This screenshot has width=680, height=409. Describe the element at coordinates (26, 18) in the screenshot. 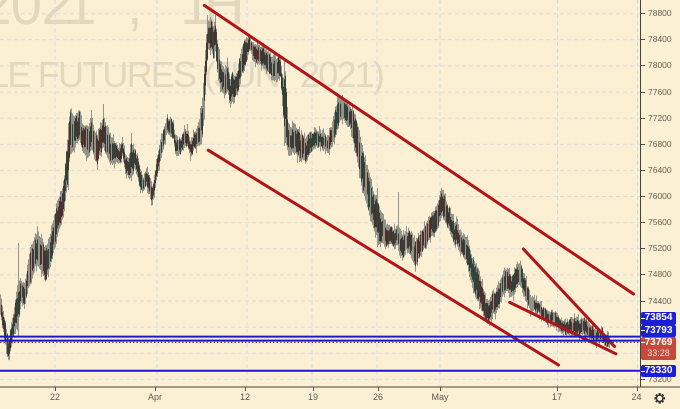

I see `svg-text: 0` at that location.